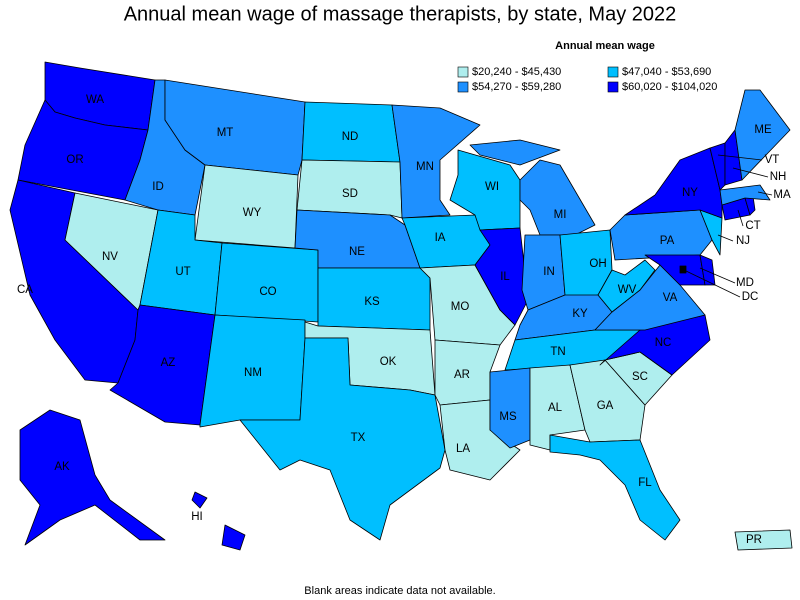 The width and height of the screenshot is (800, 600). Describe the element at coordinates (557, 352) in the screenshot. I see `state-label: TN` at that location.